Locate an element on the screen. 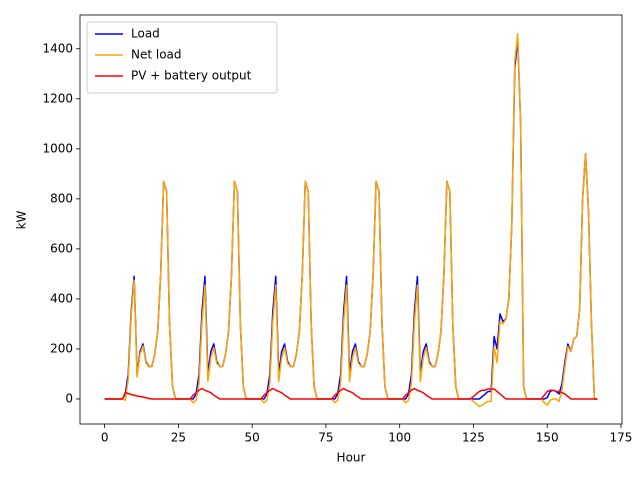 The image size is (640, 480). y-tick-label: 1000 is located at coordinates (57, 148).